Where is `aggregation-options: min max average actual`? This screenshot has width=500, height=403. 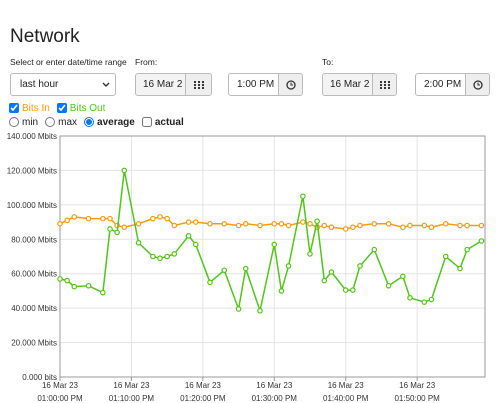 aggregation-options: min max average actual is located at coordinates (100, 123).